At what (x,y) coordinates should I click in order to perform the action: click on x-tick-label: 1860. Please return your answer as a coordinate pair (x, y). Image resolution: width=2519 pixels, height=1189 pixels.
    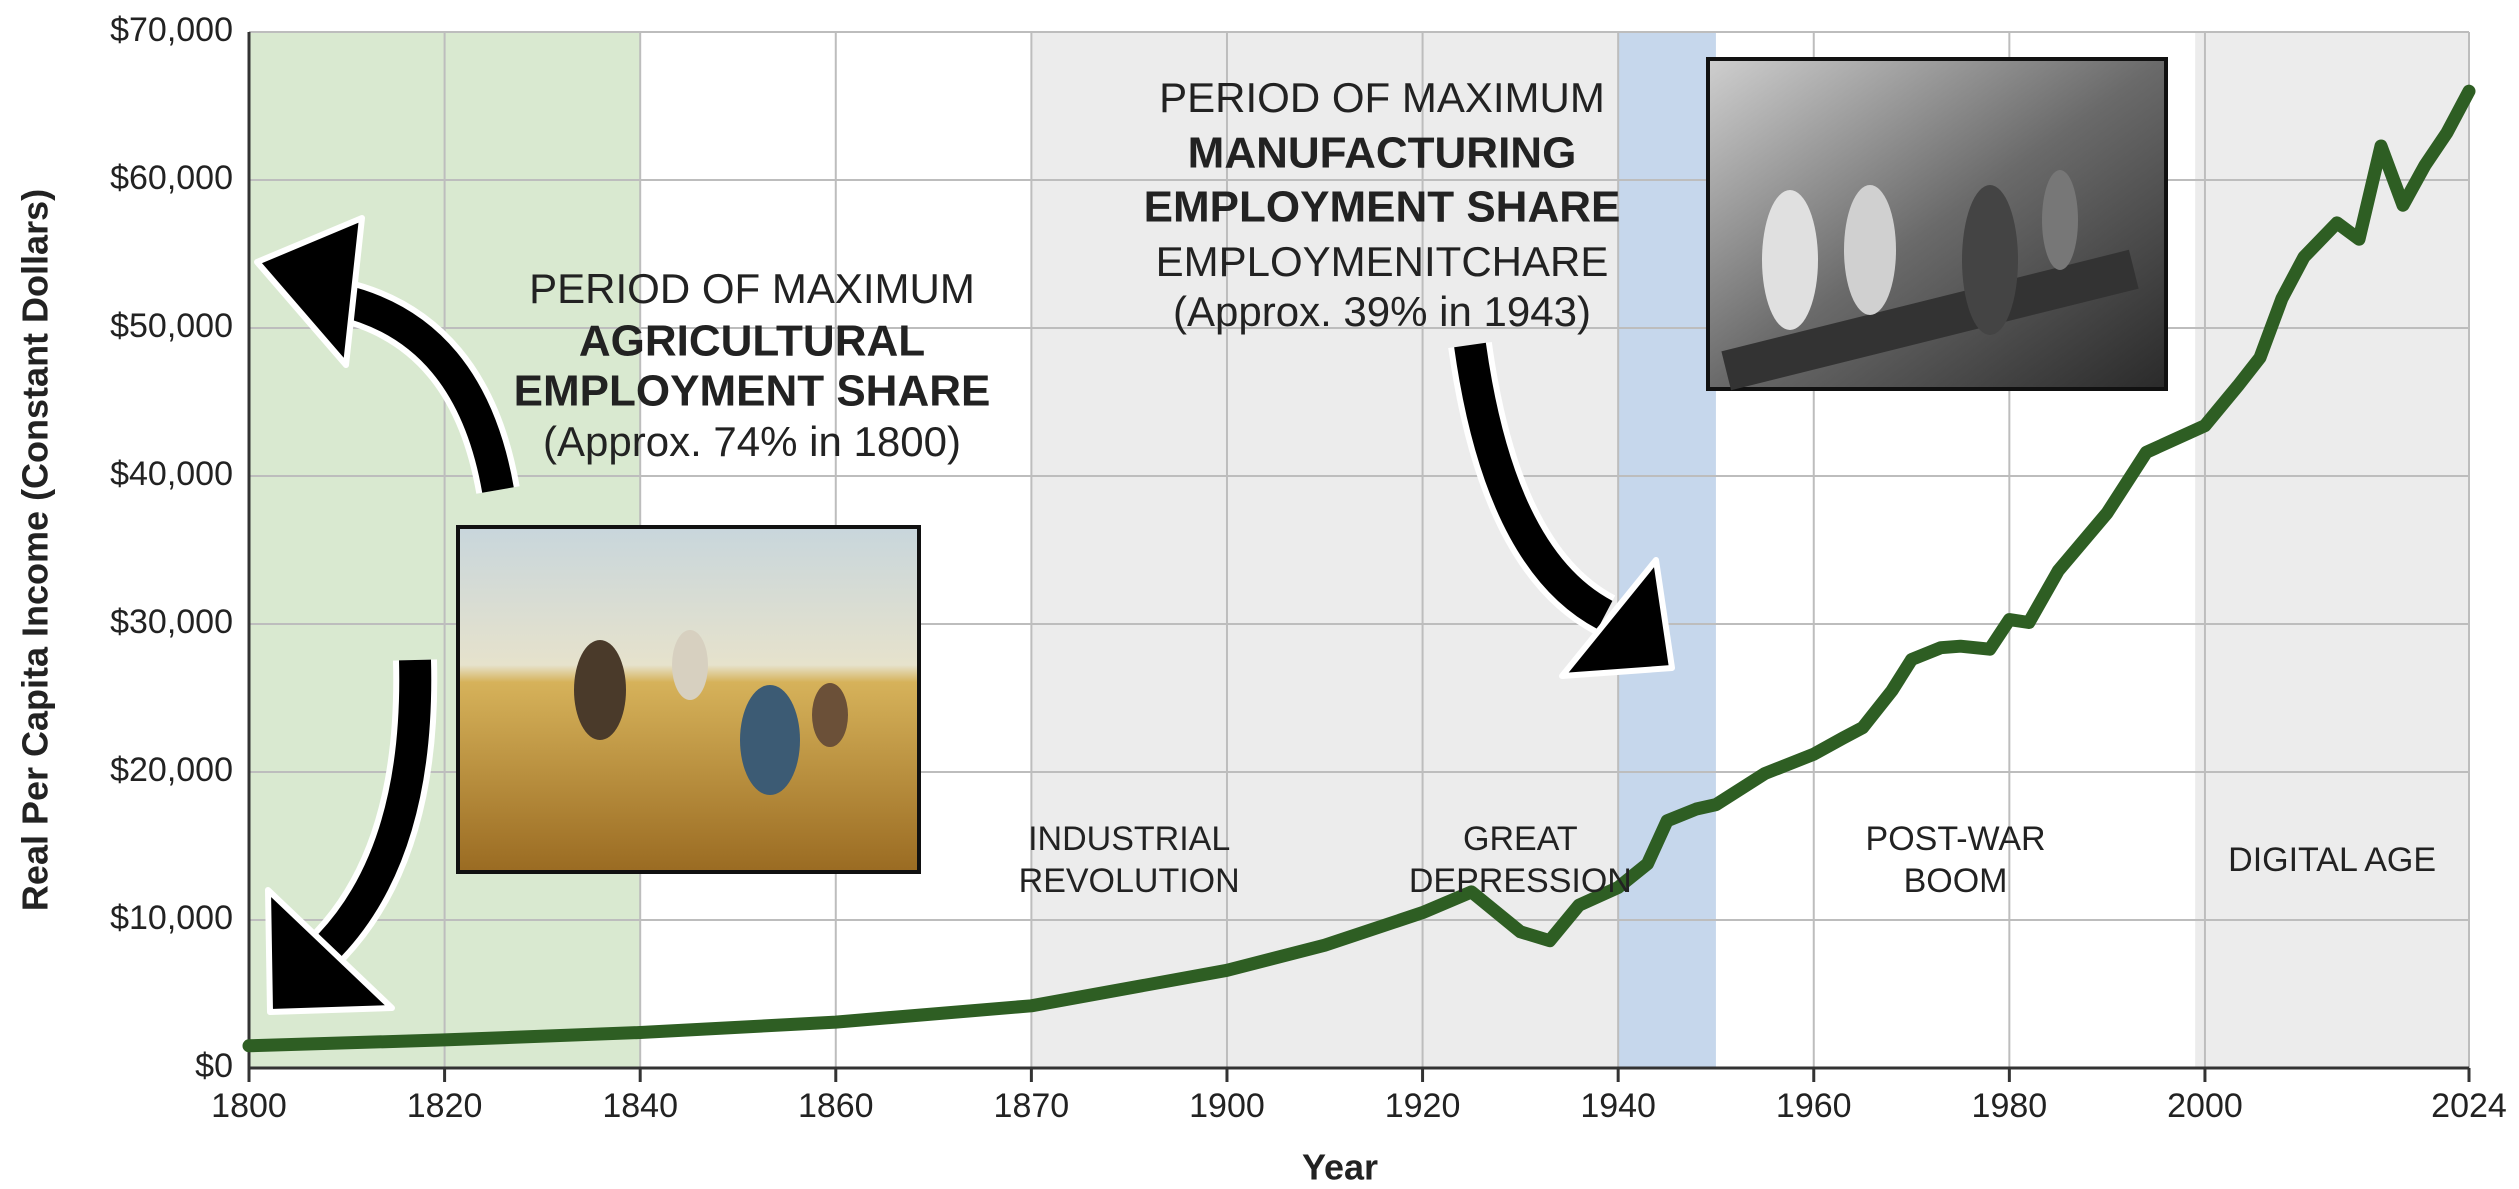
    Looking at the image, I should click on (836, 1106).